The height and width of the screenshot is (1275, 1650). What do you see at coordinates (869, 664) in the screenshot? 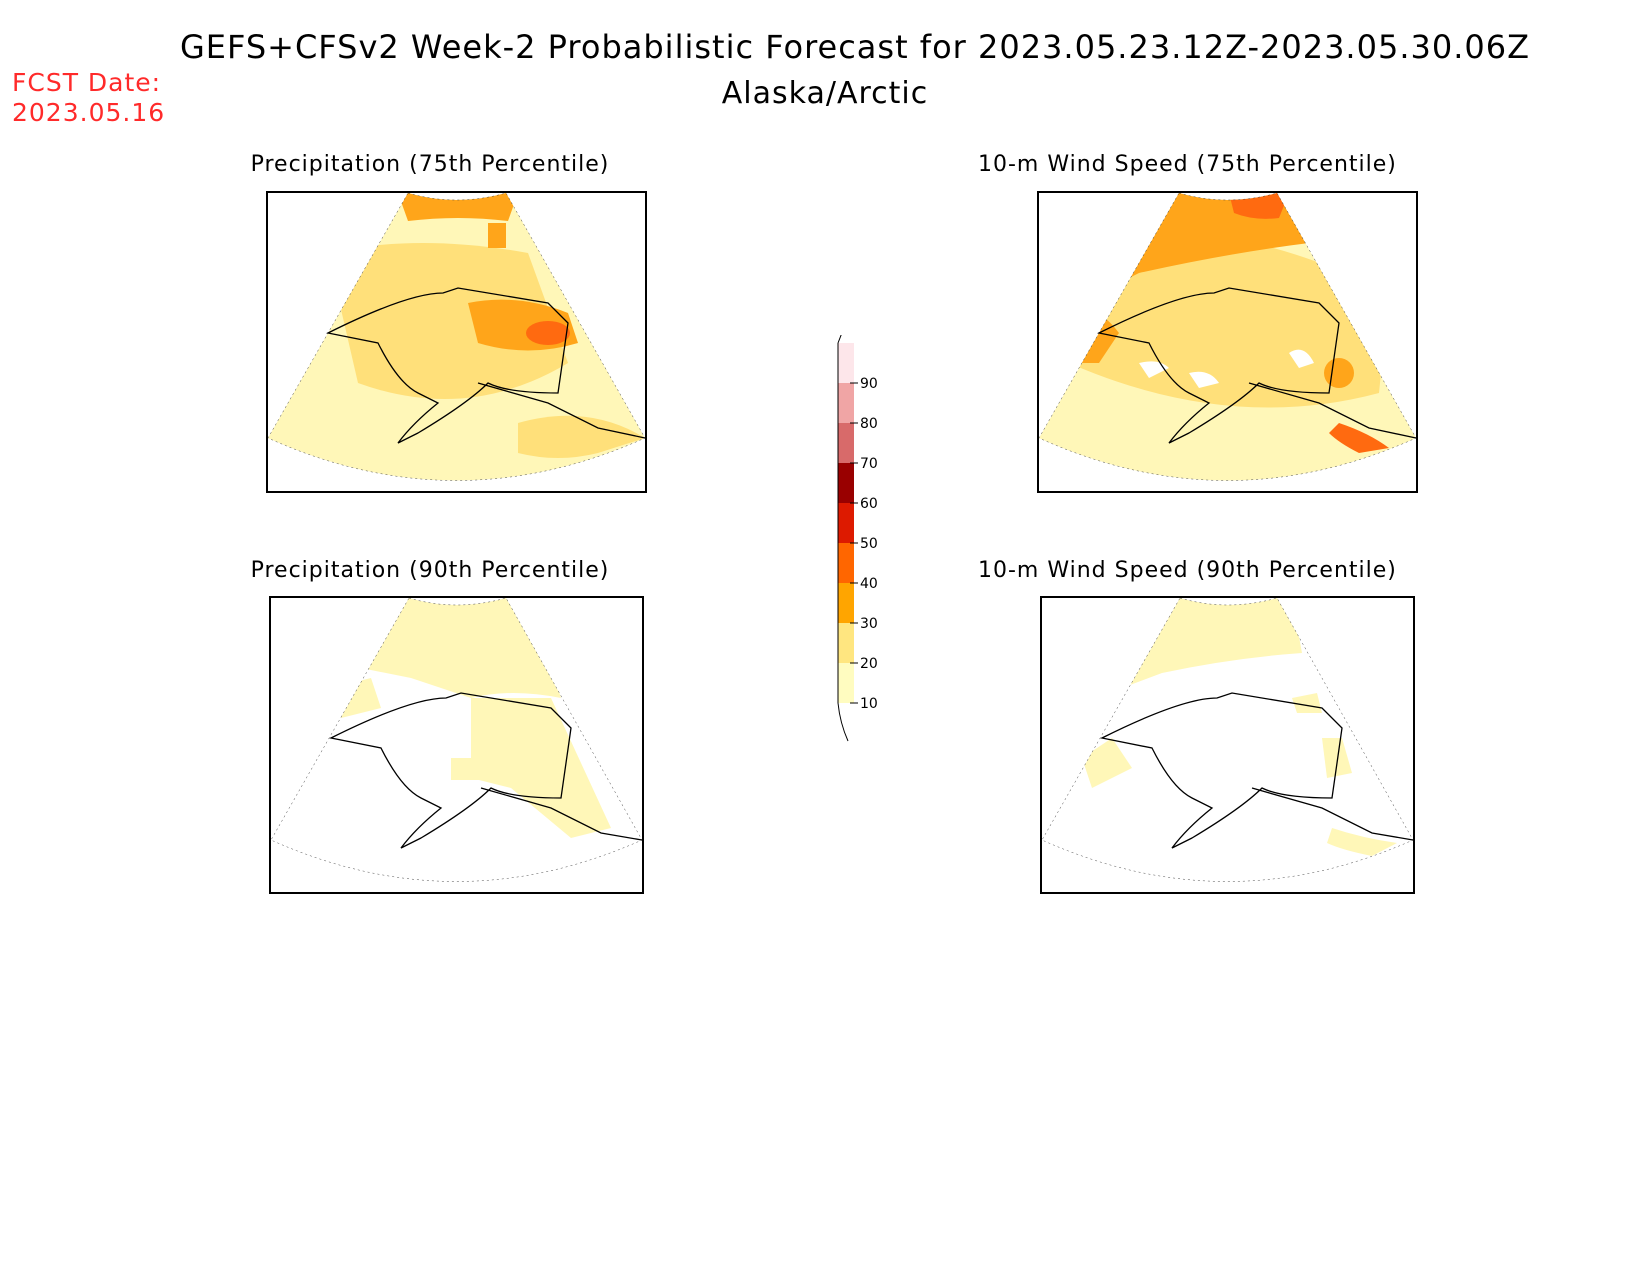
I see `legend-tick-label: 20` at bounding box center [869, 664].